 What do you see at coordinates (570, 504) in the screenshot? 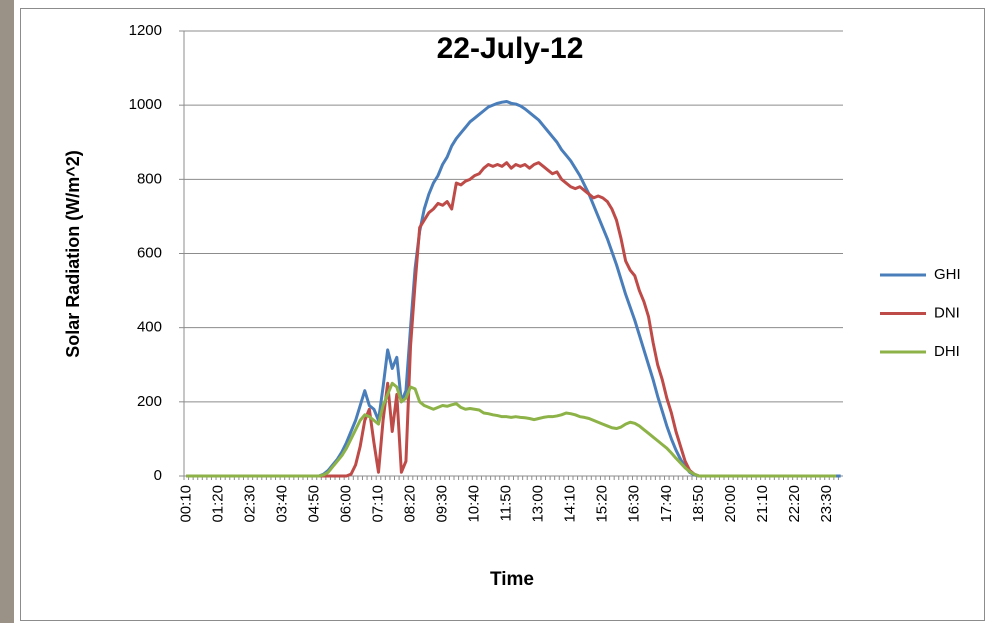
I see `x-tick-label: 14:10` at bounding box center [570, 504].